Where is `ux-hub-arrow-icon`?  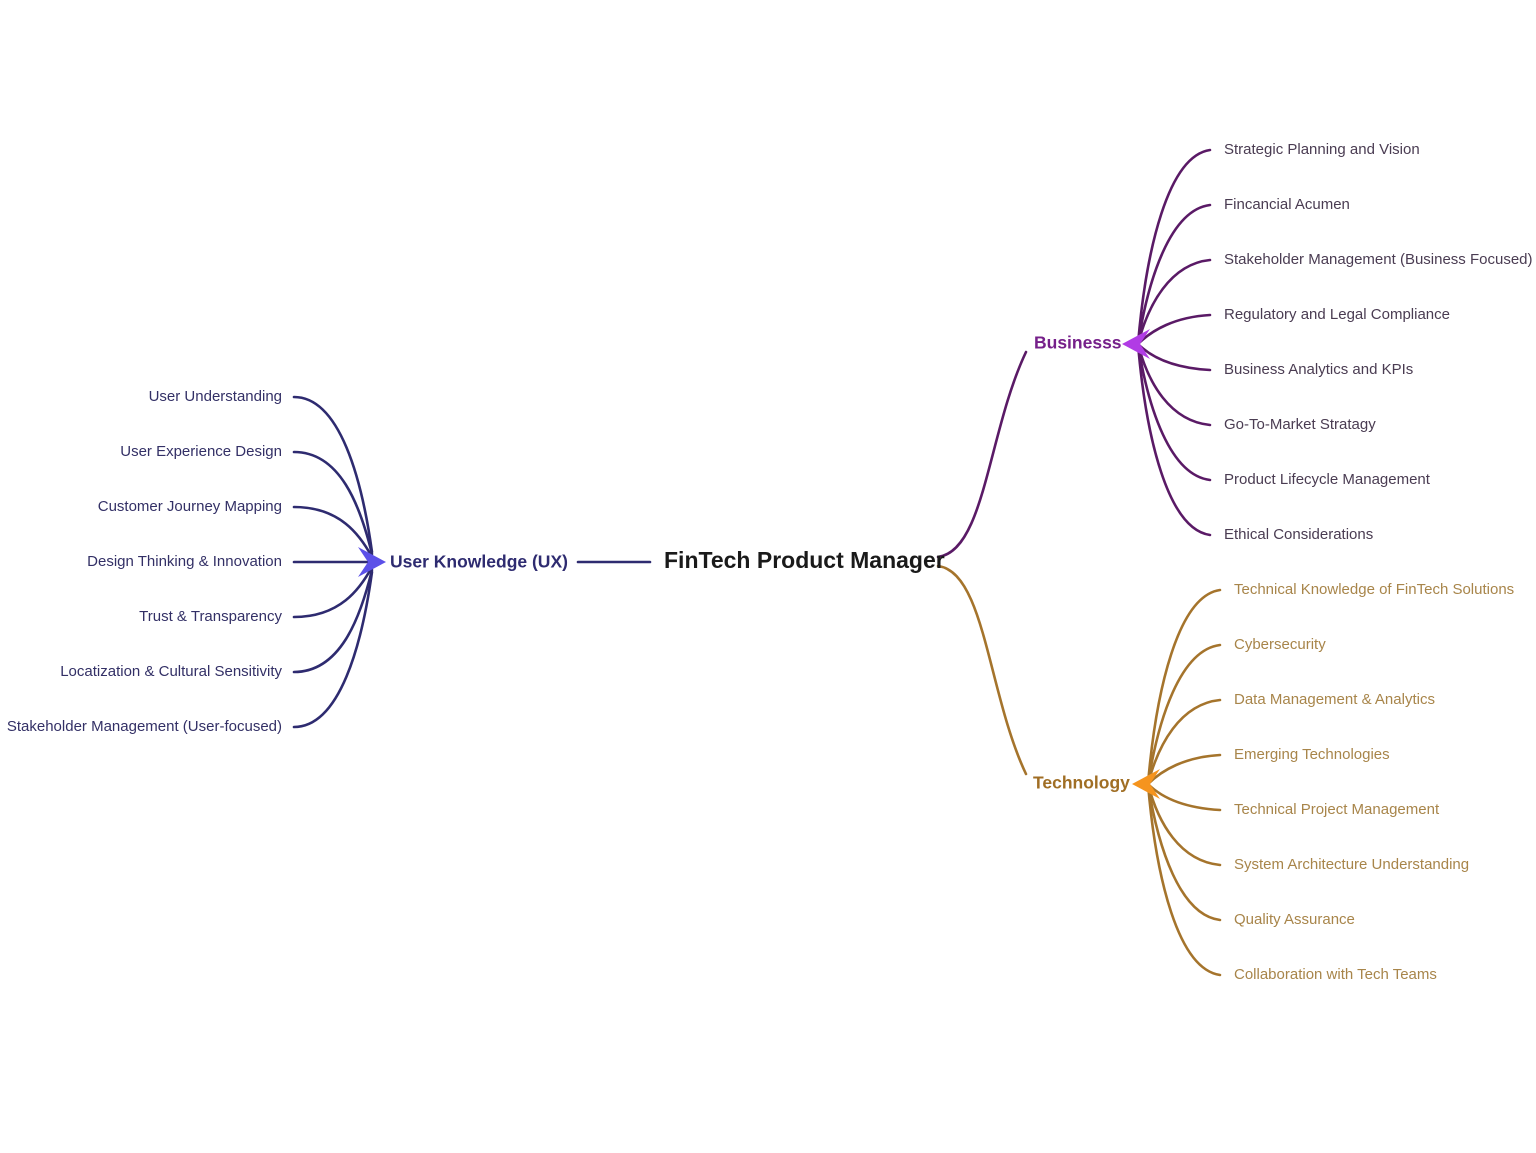
ux-hub-arrow-icon is located at coordinates (372, 562).